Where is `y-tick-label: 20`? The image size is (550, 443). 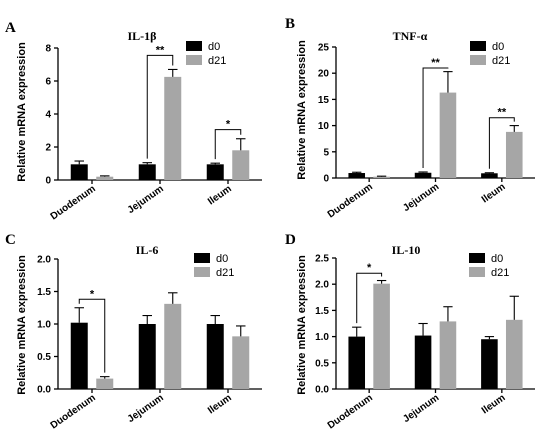 y-tick-label: 20 is located at coordinates (324, 74).